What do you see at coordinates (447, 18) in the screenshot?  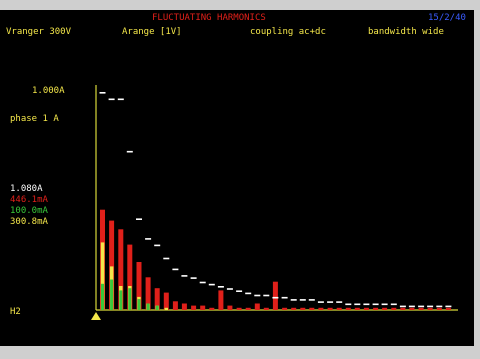 I see `date-readout: 15/2/40` at bounding box center [447, 18].